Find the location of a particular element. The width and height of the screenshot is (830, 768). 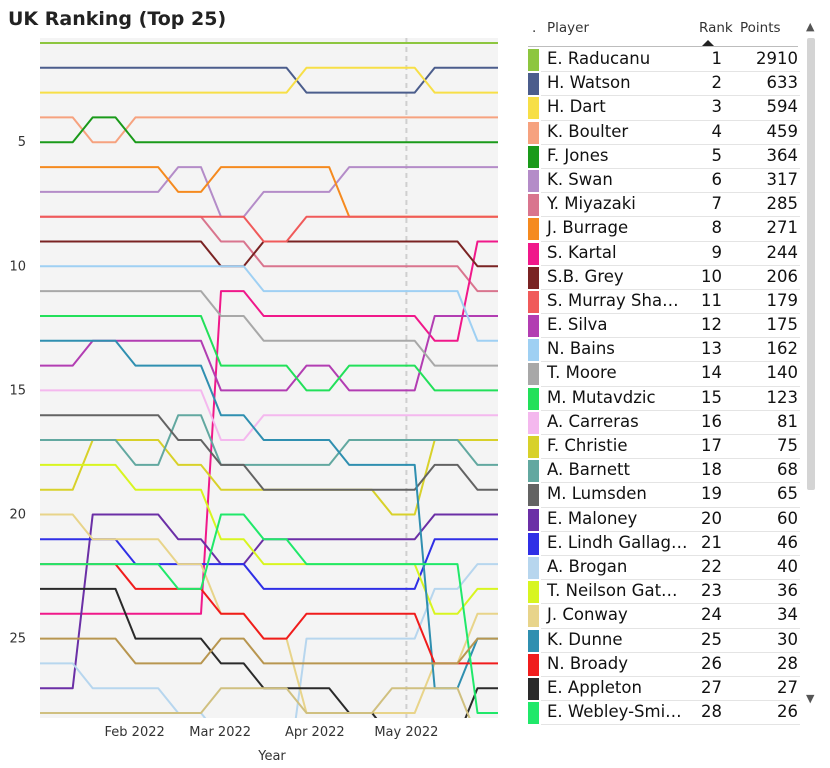

sort-column-header: . is located at coordinates (534, 28).